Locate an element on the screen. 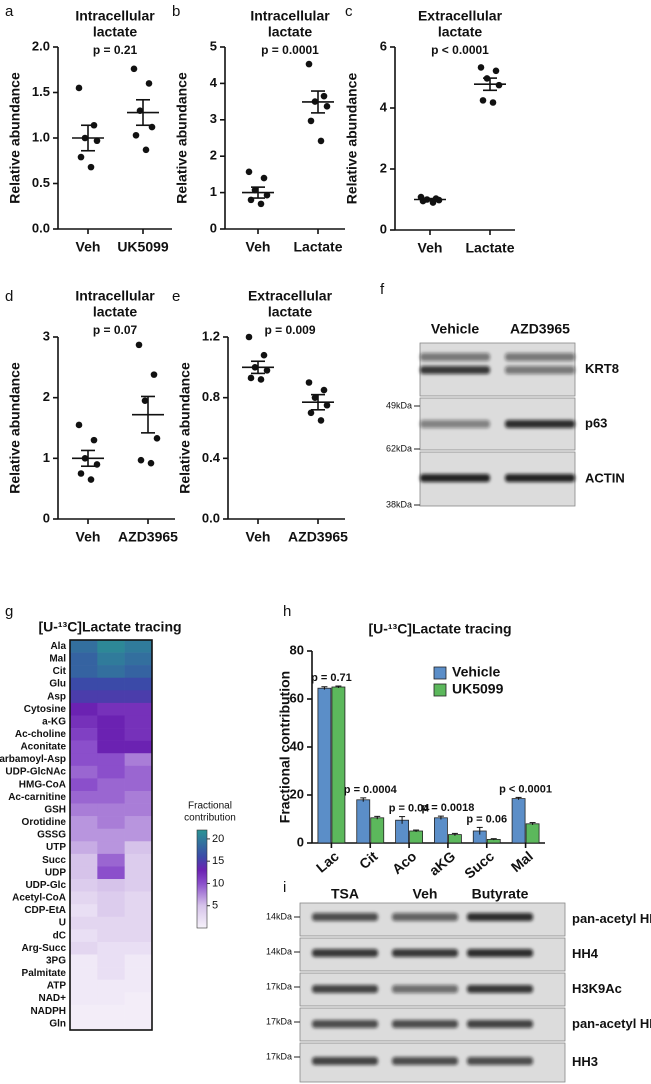 The image size is (651, 1084). x-tick-label: UK5099 is located at coordinates (143, 247).